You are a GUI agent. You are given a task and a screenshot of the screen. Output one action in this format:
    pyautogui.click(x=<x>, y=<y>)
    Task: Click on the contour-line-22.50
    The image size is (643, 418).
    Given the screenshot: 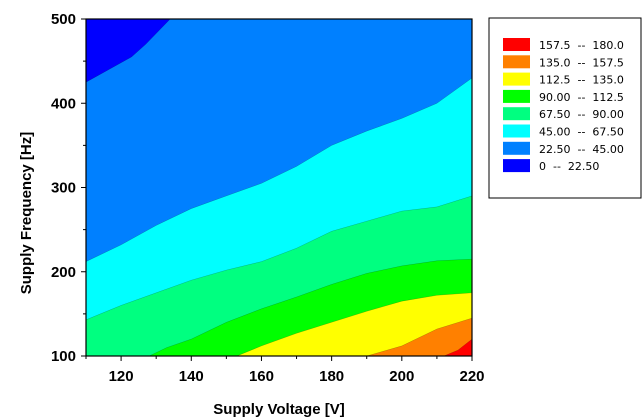 What is the action you would take?
    pyautogui.click(x=128, y=51)
    